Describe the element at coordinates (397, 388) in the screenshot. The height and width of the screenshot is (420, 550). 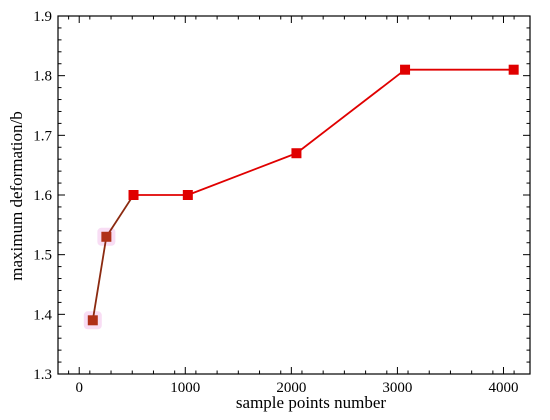
I see `x-tick-label: 3000` at that location.